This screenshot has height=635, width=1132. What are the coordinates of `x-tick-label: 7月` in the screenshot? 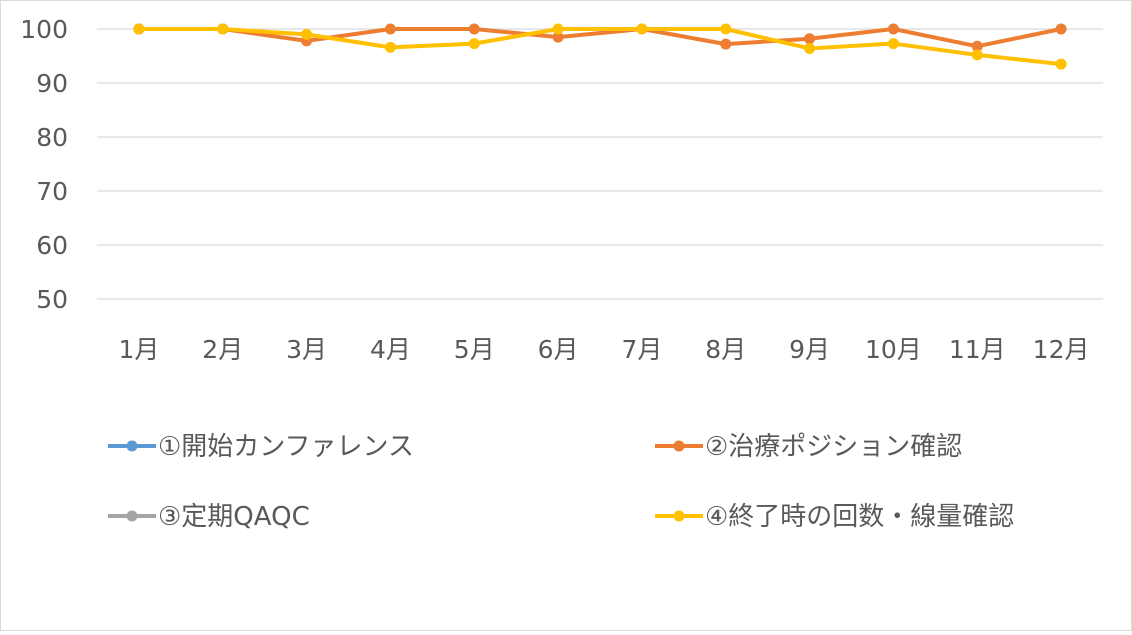 It's located at (641, 349).